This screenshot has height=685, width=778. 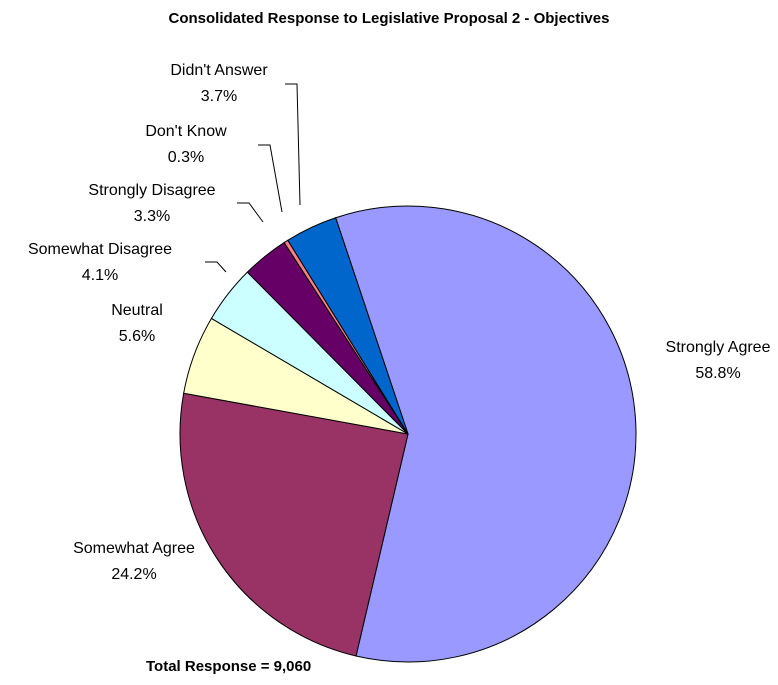 I want to click on slice-percent-didn-t-answer: 3.7%, so click(x=219, y=96).